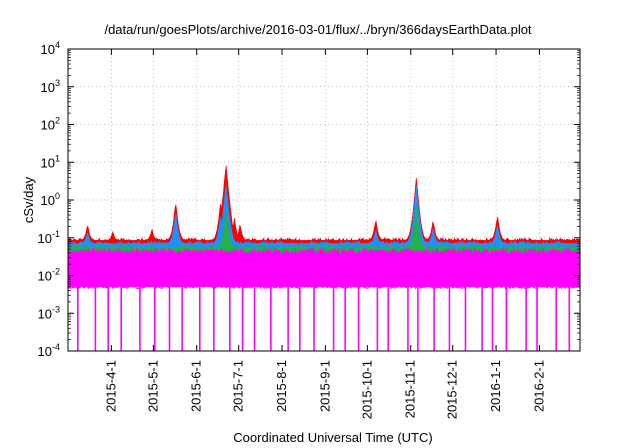 The width and height of the screenshot is (640, 448). I want to click on y-tick-label: 10², so click(50, 124).